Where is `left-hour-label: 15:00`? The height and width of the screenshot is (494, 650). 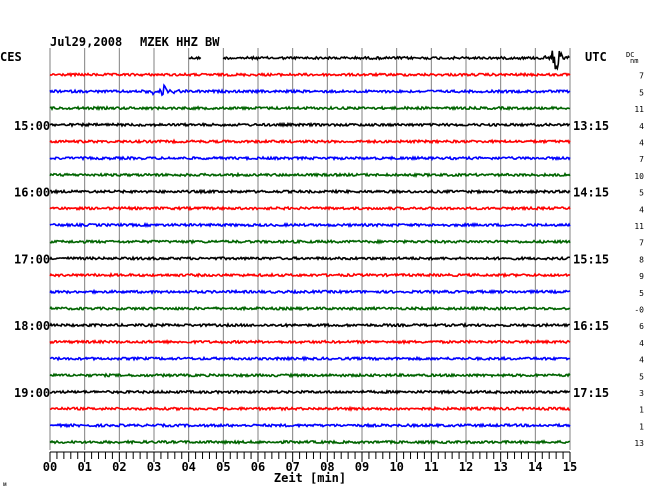
left-hour-label: 15:00 is located at coordinates (32, 126).